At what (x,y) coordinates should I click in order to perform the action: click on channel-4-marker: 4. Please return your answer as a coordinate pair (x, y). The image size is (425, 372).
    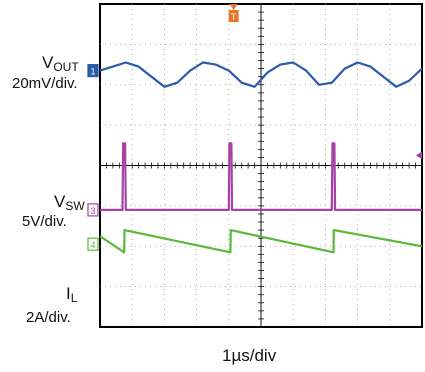
    Looking at the image, I should click on (93, 244).